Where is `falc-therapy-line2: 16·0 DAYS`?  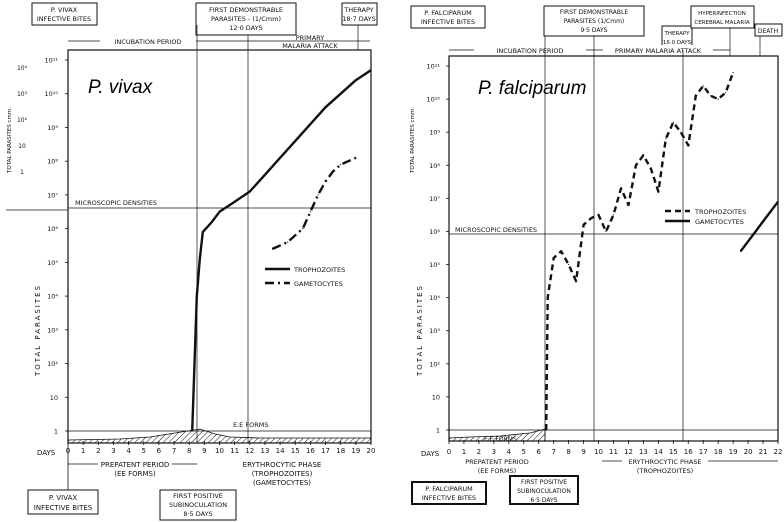
falc-therapy-line2: 16·0 DAYS is located at coordinates (677, 43).